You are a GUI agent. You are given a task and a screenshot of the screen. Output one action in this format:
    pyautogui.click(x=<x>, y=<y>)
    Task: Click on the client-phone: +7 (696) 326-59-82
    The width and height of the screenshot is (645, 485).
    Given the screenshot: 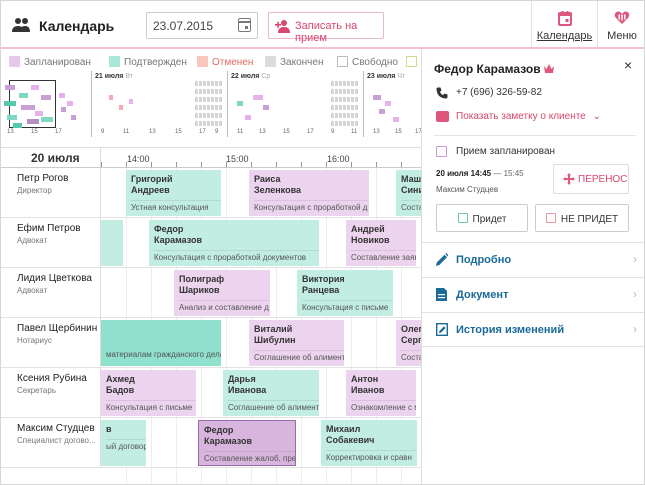 What is the action you would take?
    pyautogui.click(x=489, y=93)
    